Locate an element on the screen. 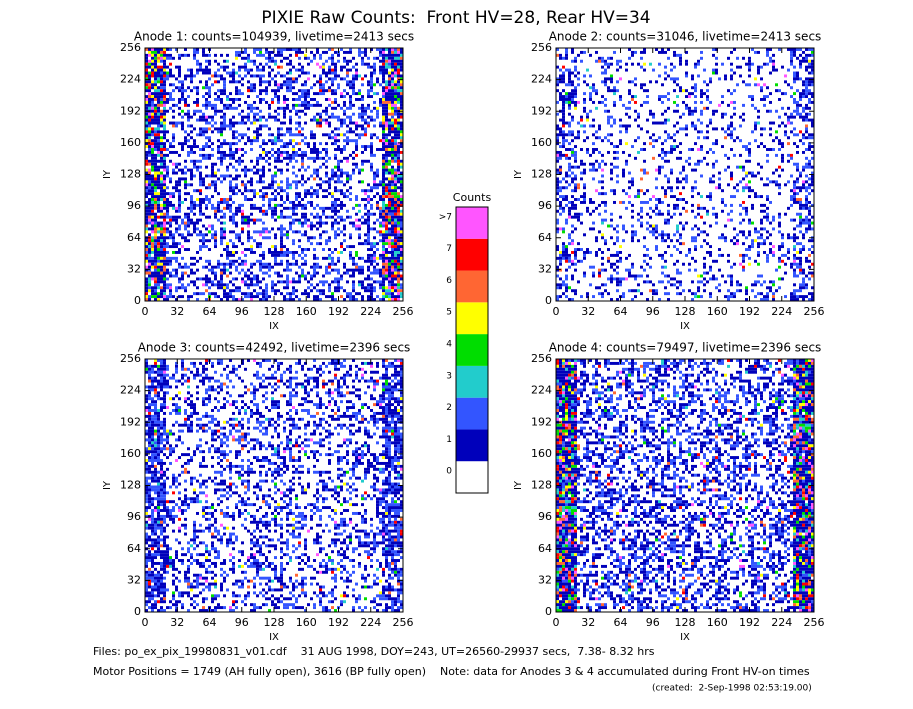  x-tick-label: 224 is located at coordinates (370, 311).